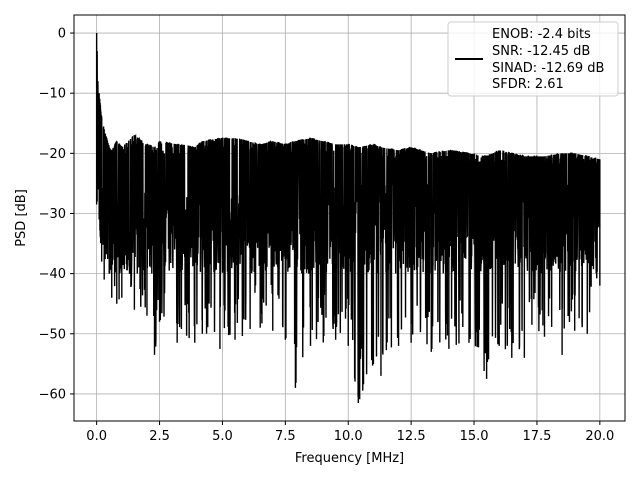  What do you see at coordinates (474, 436) in the screenshot?
I see `x-tick-label: 15.0` at bounding box center [474, 436].